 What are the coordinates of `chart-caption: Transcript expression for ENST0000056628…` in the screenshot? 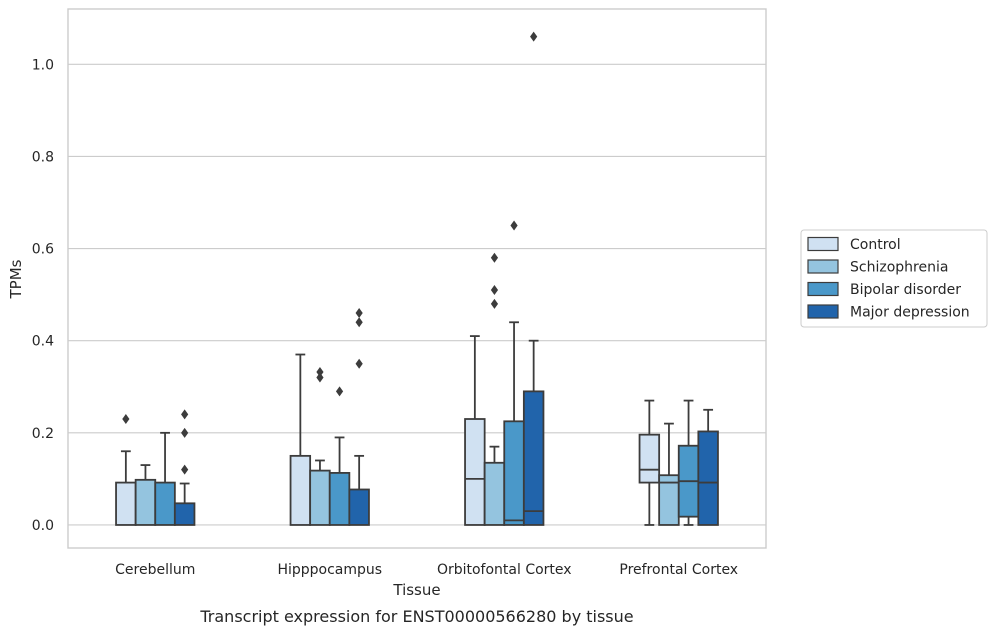 It's located at (416, 616).